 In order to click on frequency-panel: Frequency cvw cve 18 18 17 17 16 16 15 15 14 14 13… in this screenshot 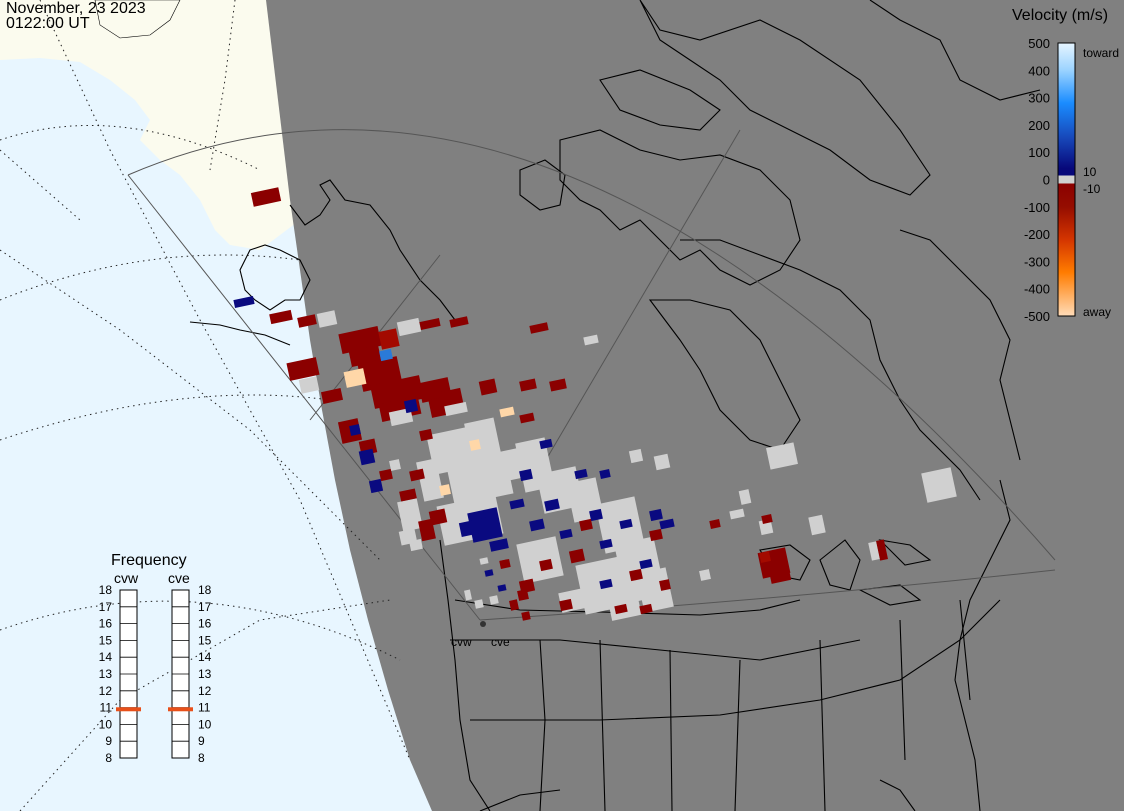, I will do `click(155, 658)`.